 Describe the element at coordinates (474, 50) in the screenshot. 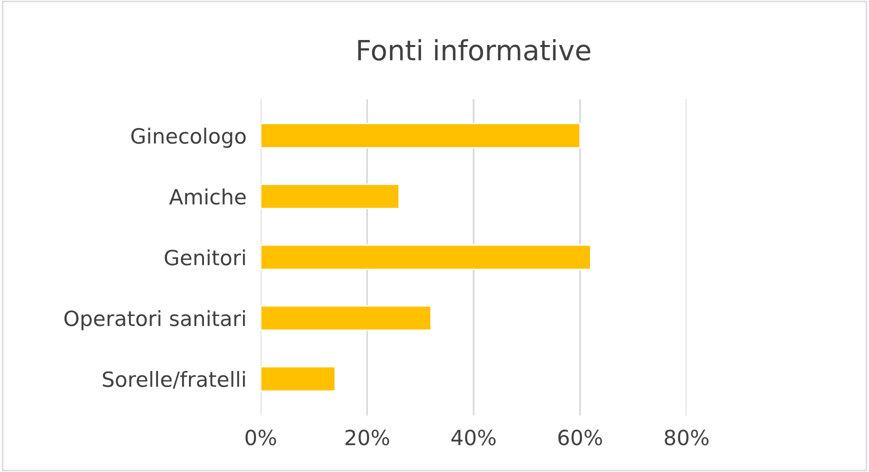

I see `chart-title: Fonti informative` at that location.